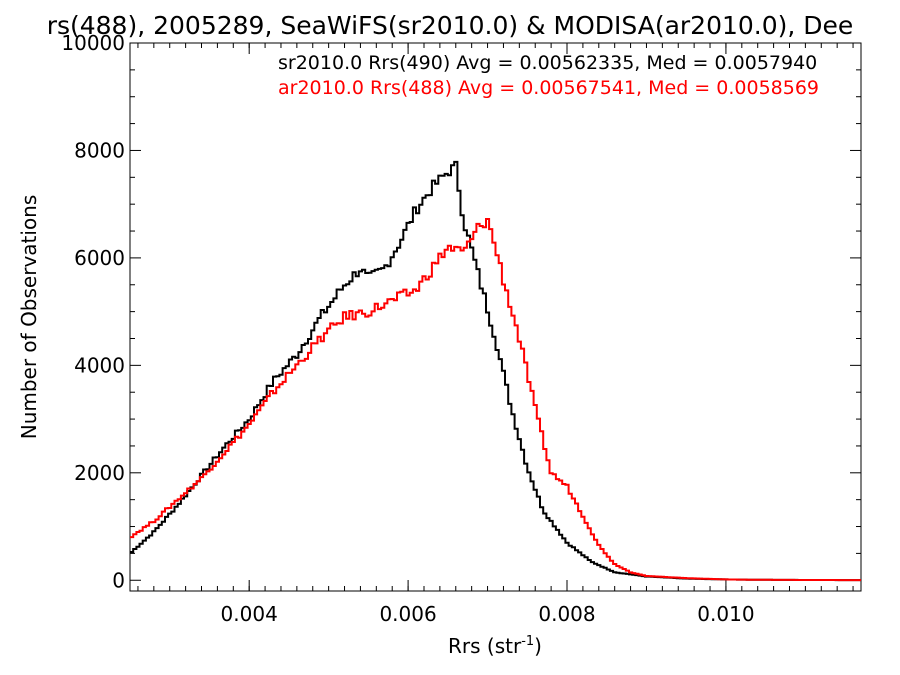  What do you see at coordinates (725, 614) in the screenshot?
I see `x-tick-label: 0.010` at bounding box center [725, 614].